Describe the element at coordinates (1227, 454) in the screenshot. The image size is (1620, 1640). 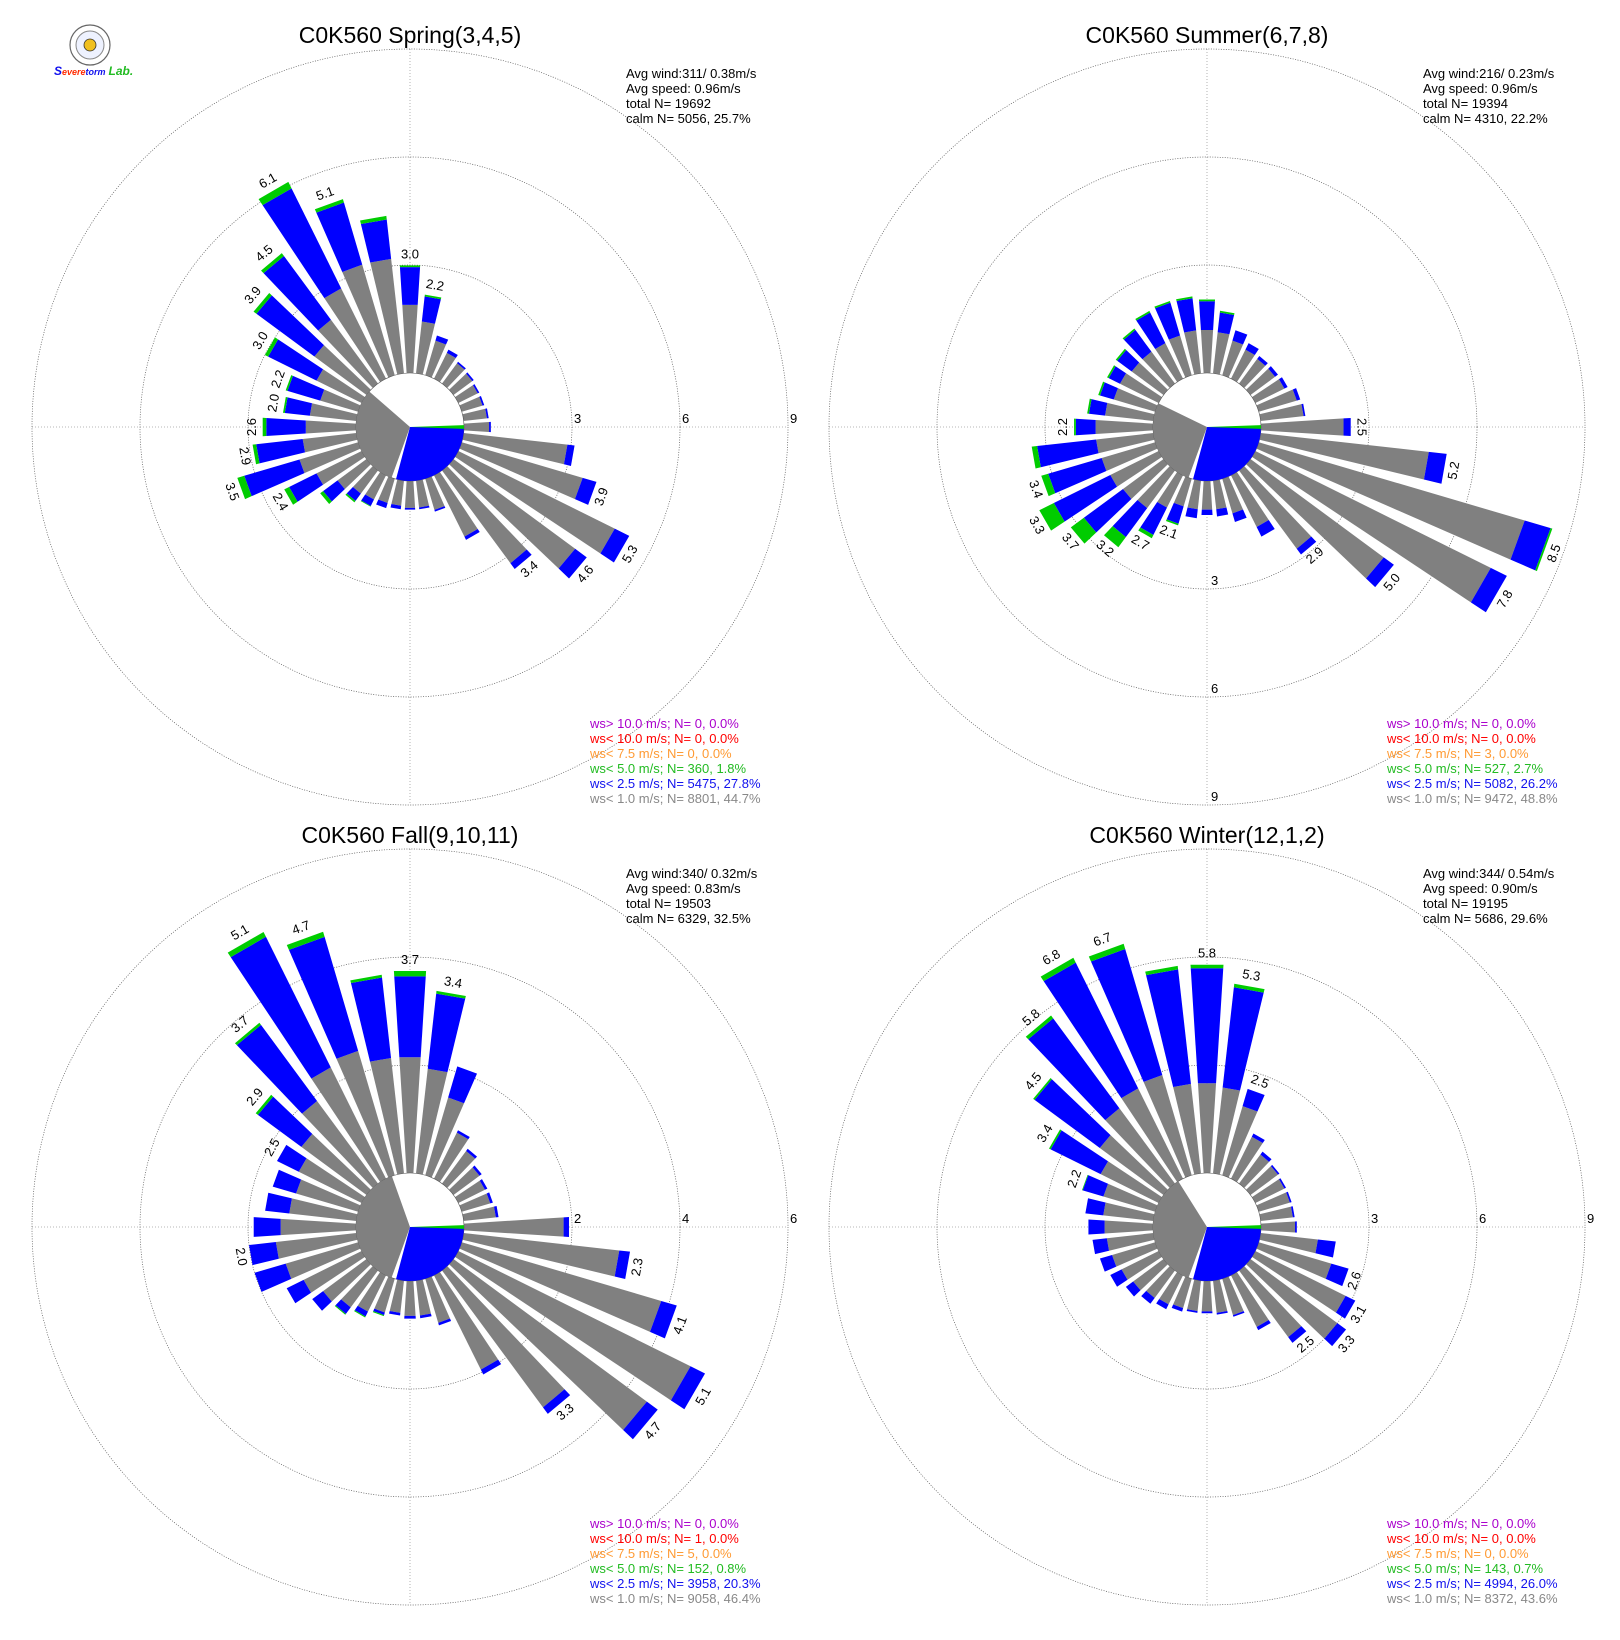
I see `calm-blue-wedge` at that location.